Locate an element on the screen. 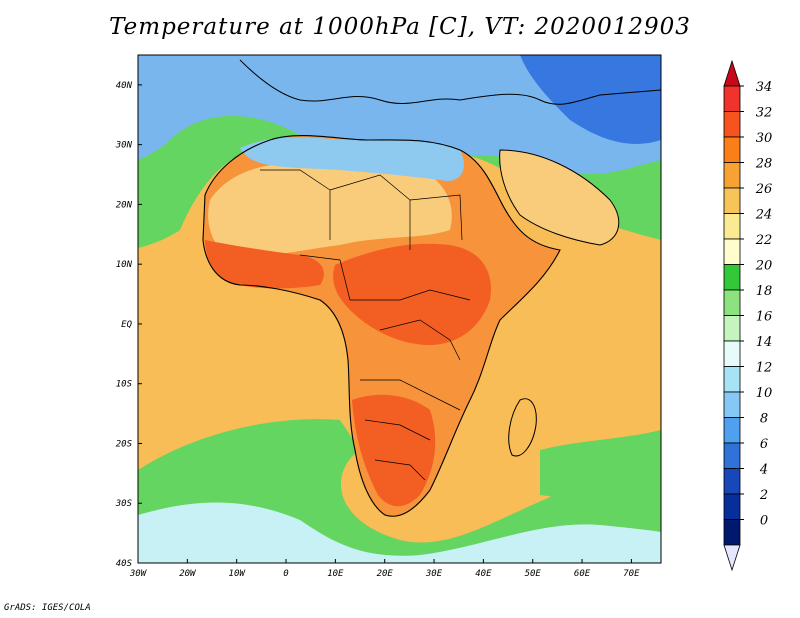  colorbar-label: 10 is located at coordinates (764, 393).